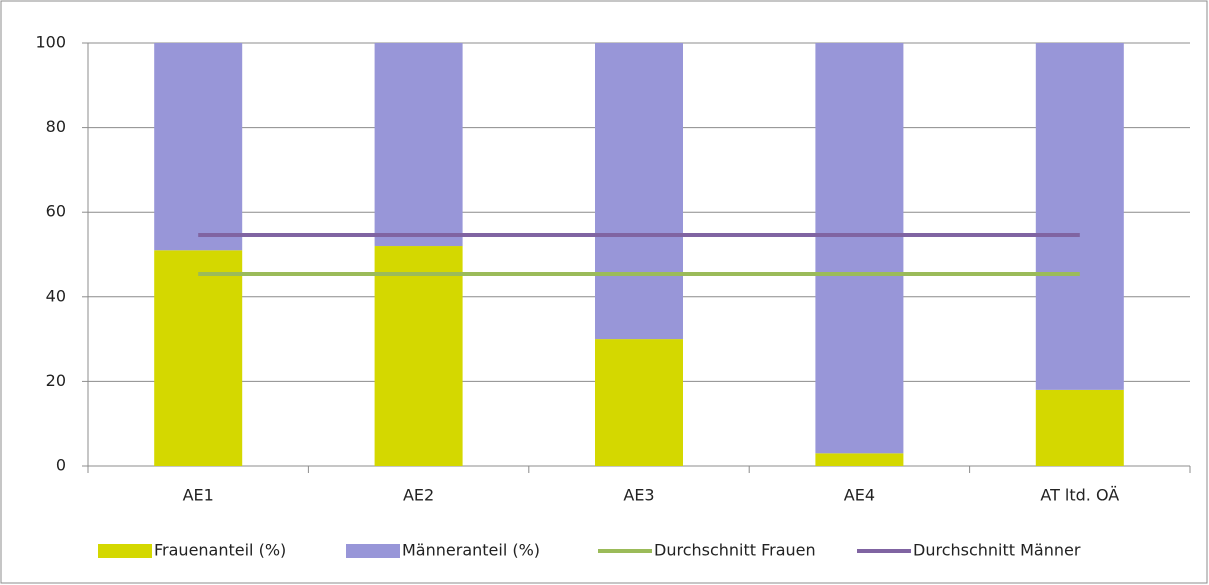  I want to click on y-tick-label: 60, so click(56, 211).